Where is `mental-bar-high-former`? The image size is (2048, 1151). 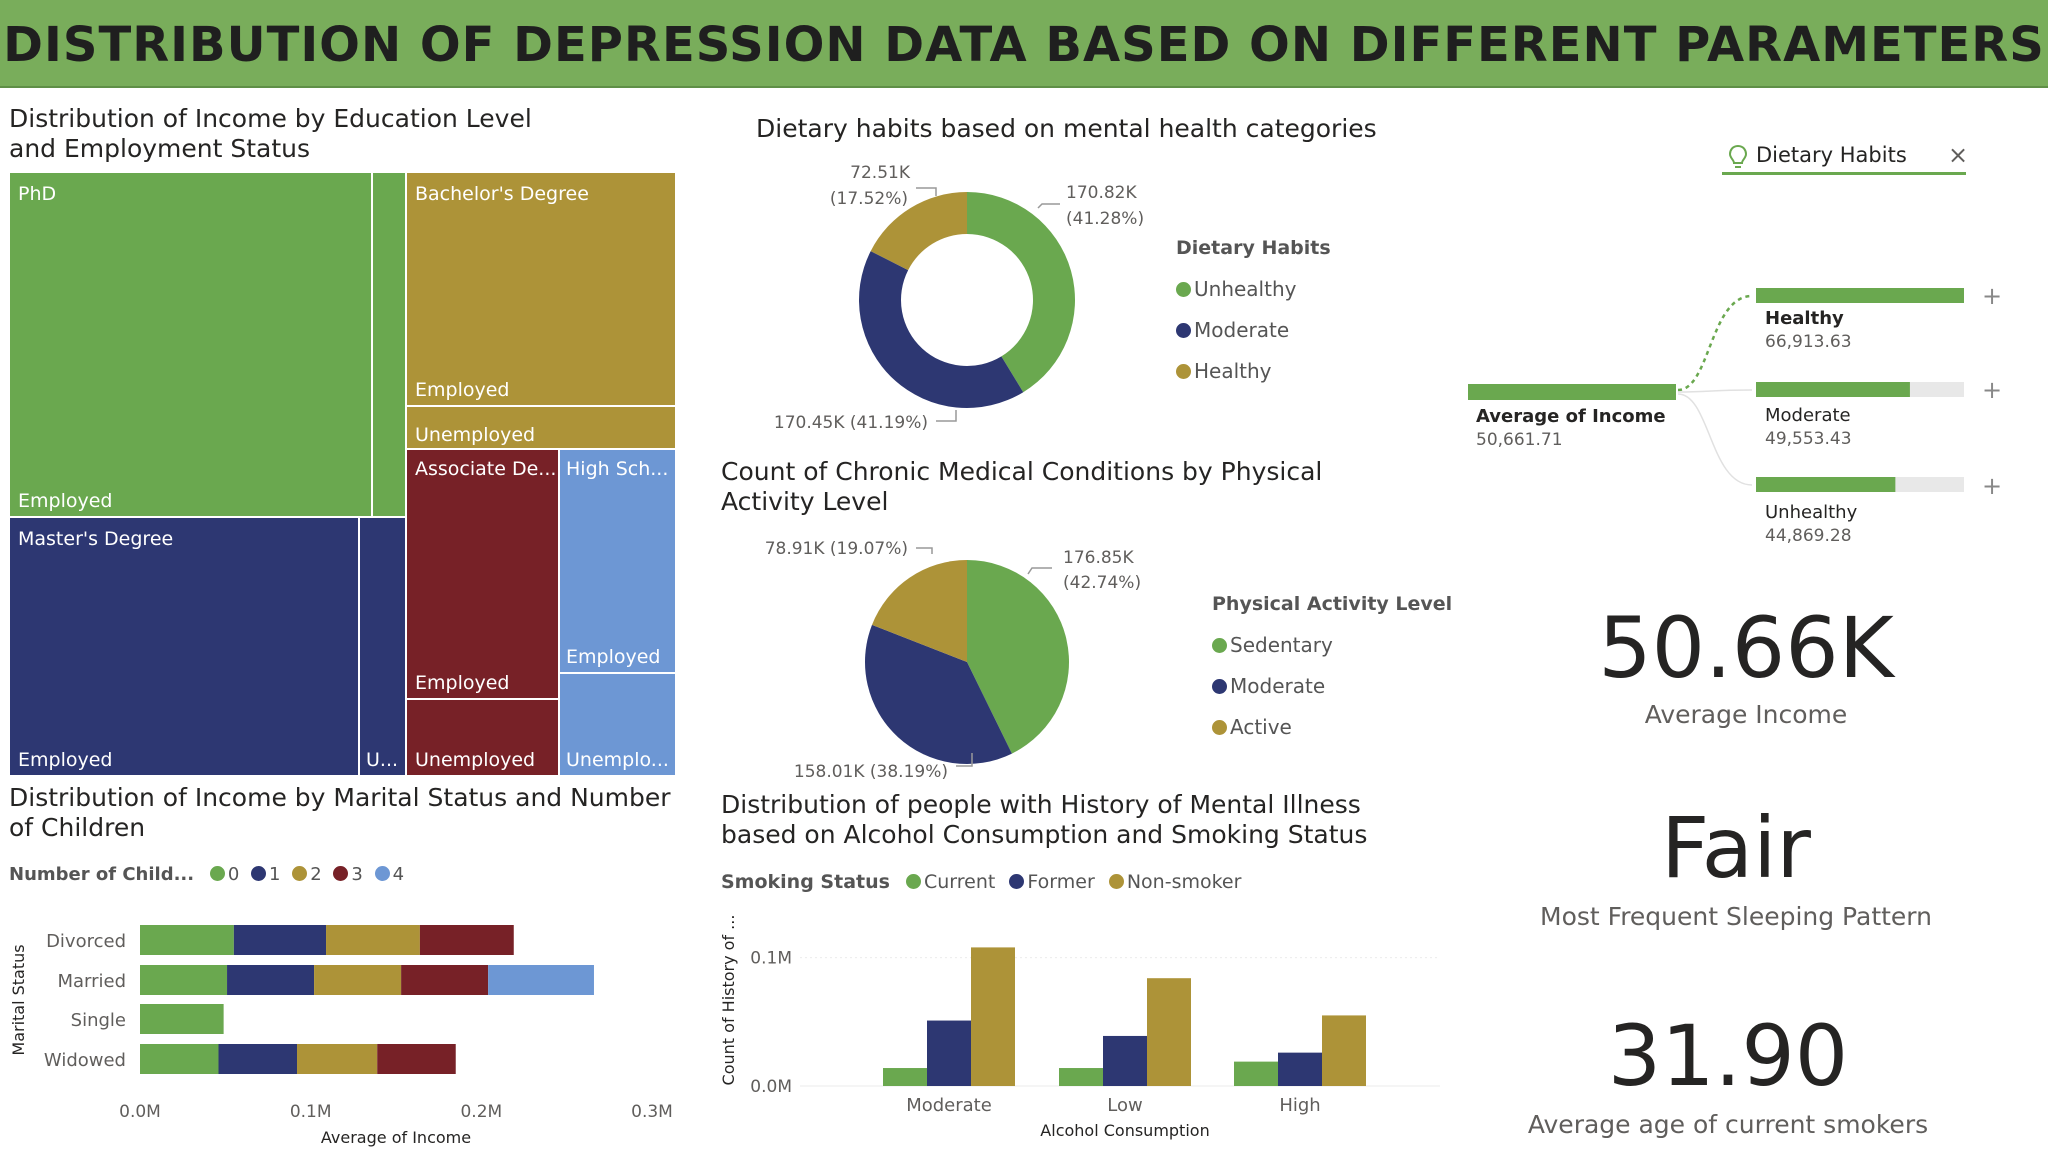 mental-bar-high-former is located at coordinates (1300, 1069).